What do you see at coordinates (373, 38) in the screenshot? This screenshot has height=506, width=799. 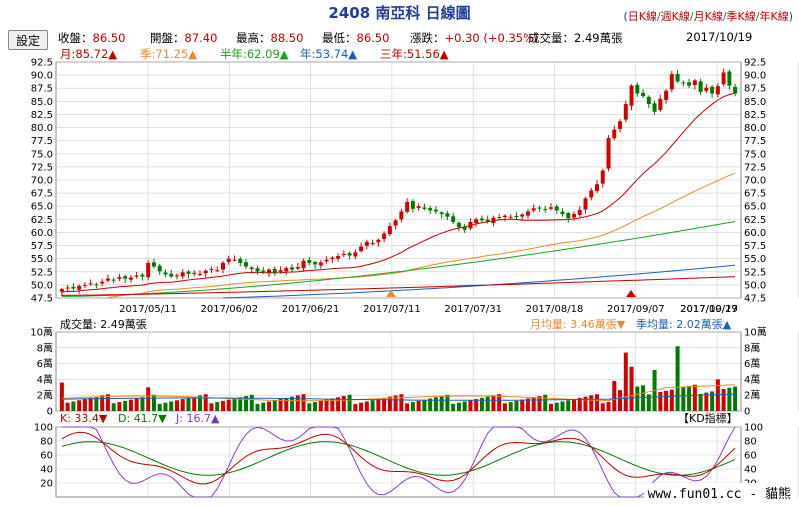 I see `low-value: 86.50` at bounding box center [373, 38].